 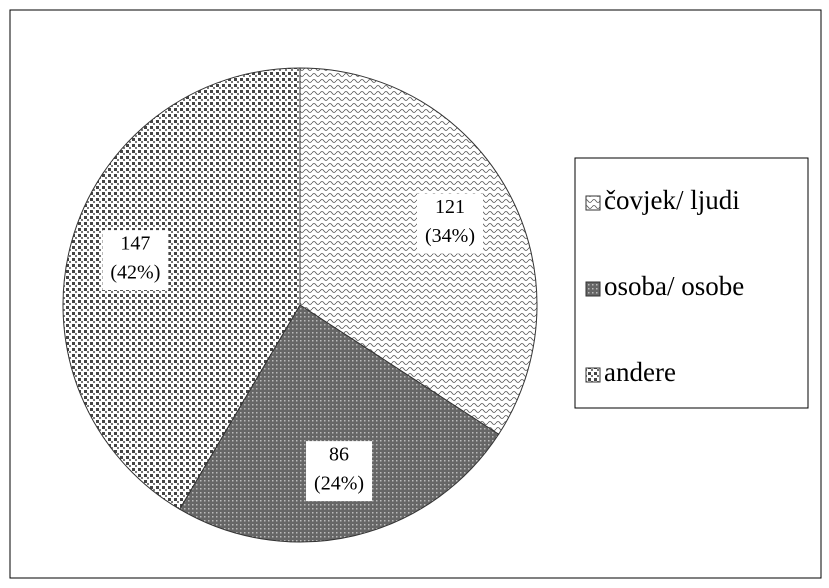 I want to click on data-label: 86, so click(x=339, y=455).